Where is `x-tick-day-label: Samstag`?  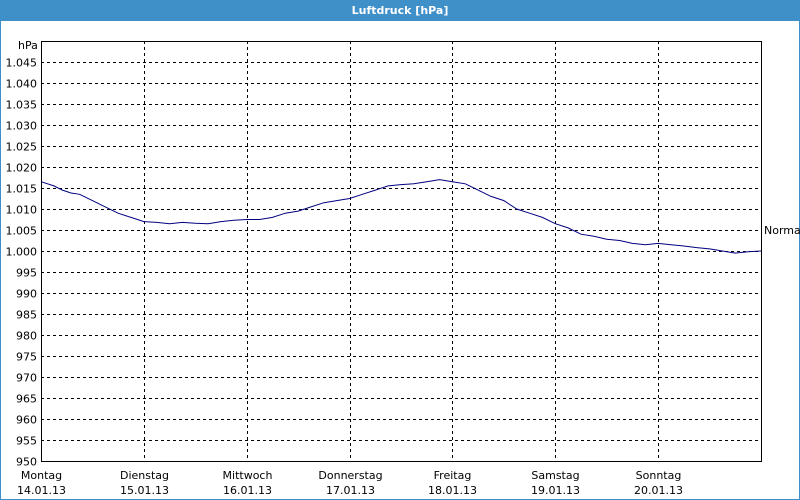 x-tick-day-label: Samstag is located at coordinates (555, 475).